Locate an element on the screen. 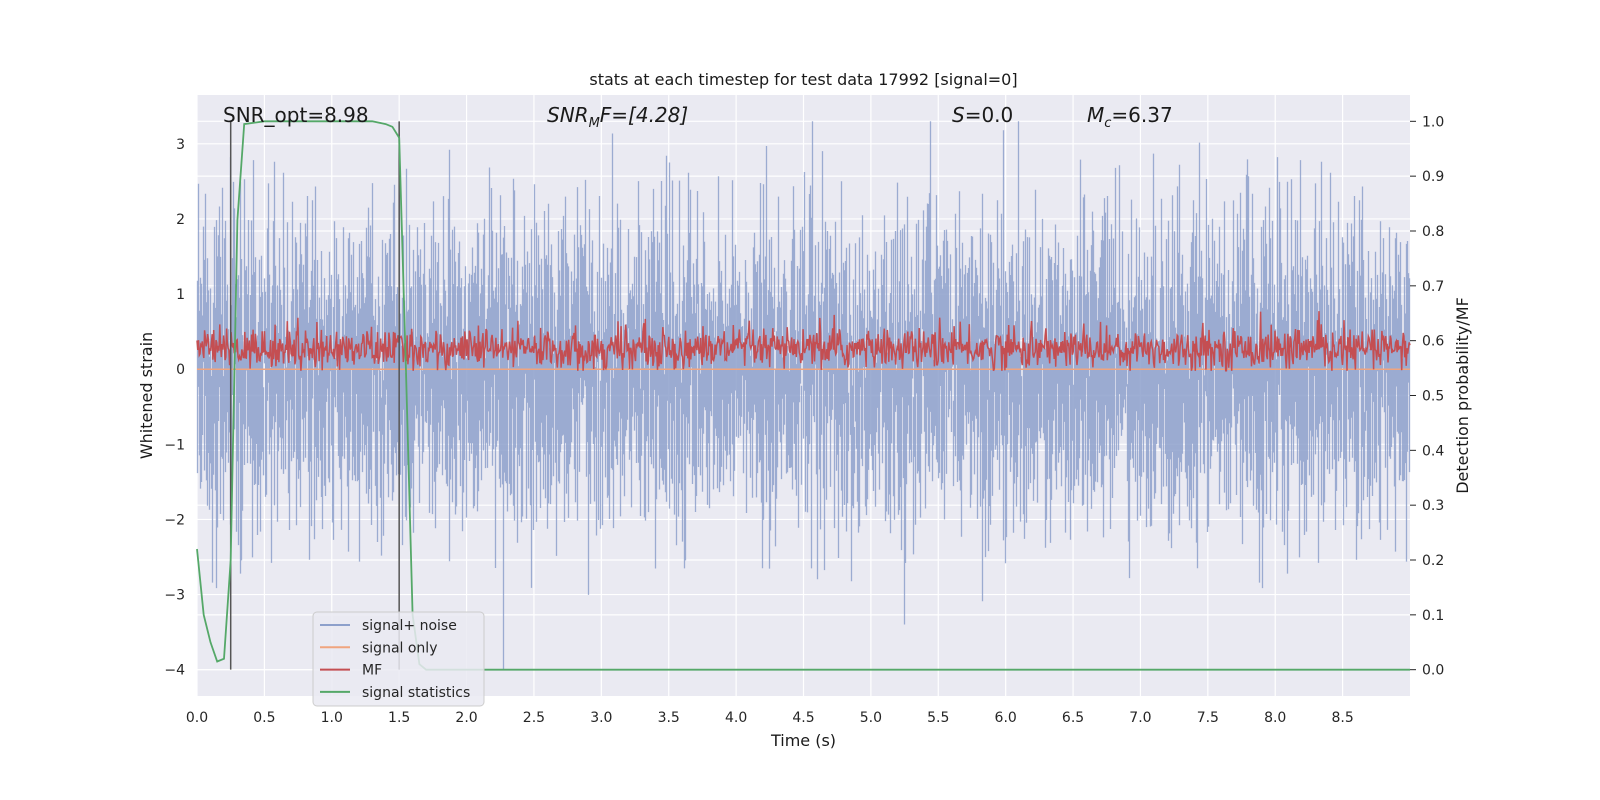 The height and width of the screenshot is (800, 1600). y-axis-right-label: Detection probability/MF is located at coordinates (1462, 395).